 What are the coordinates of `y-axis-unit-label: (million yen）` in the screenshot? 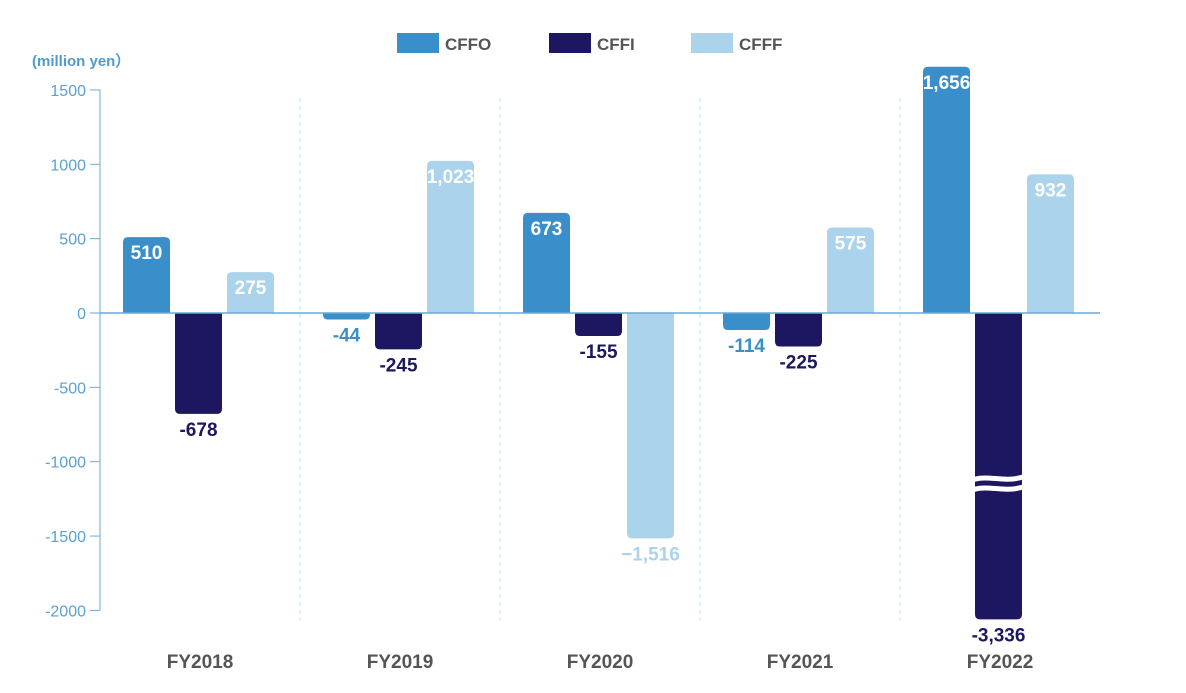 It's located at (81, 61).